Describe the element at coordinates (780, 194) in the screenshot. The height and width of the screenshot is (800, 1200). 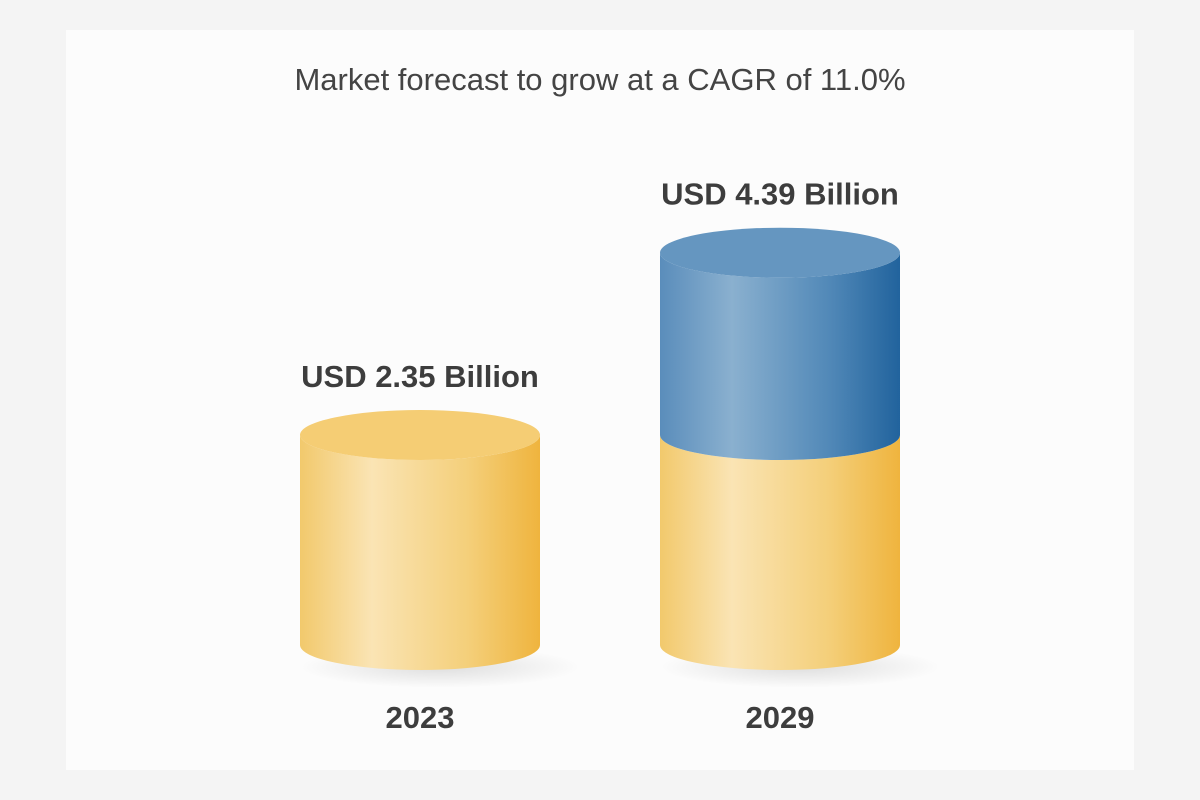
I see `data-label: USD 4.39 Billion` at that location.